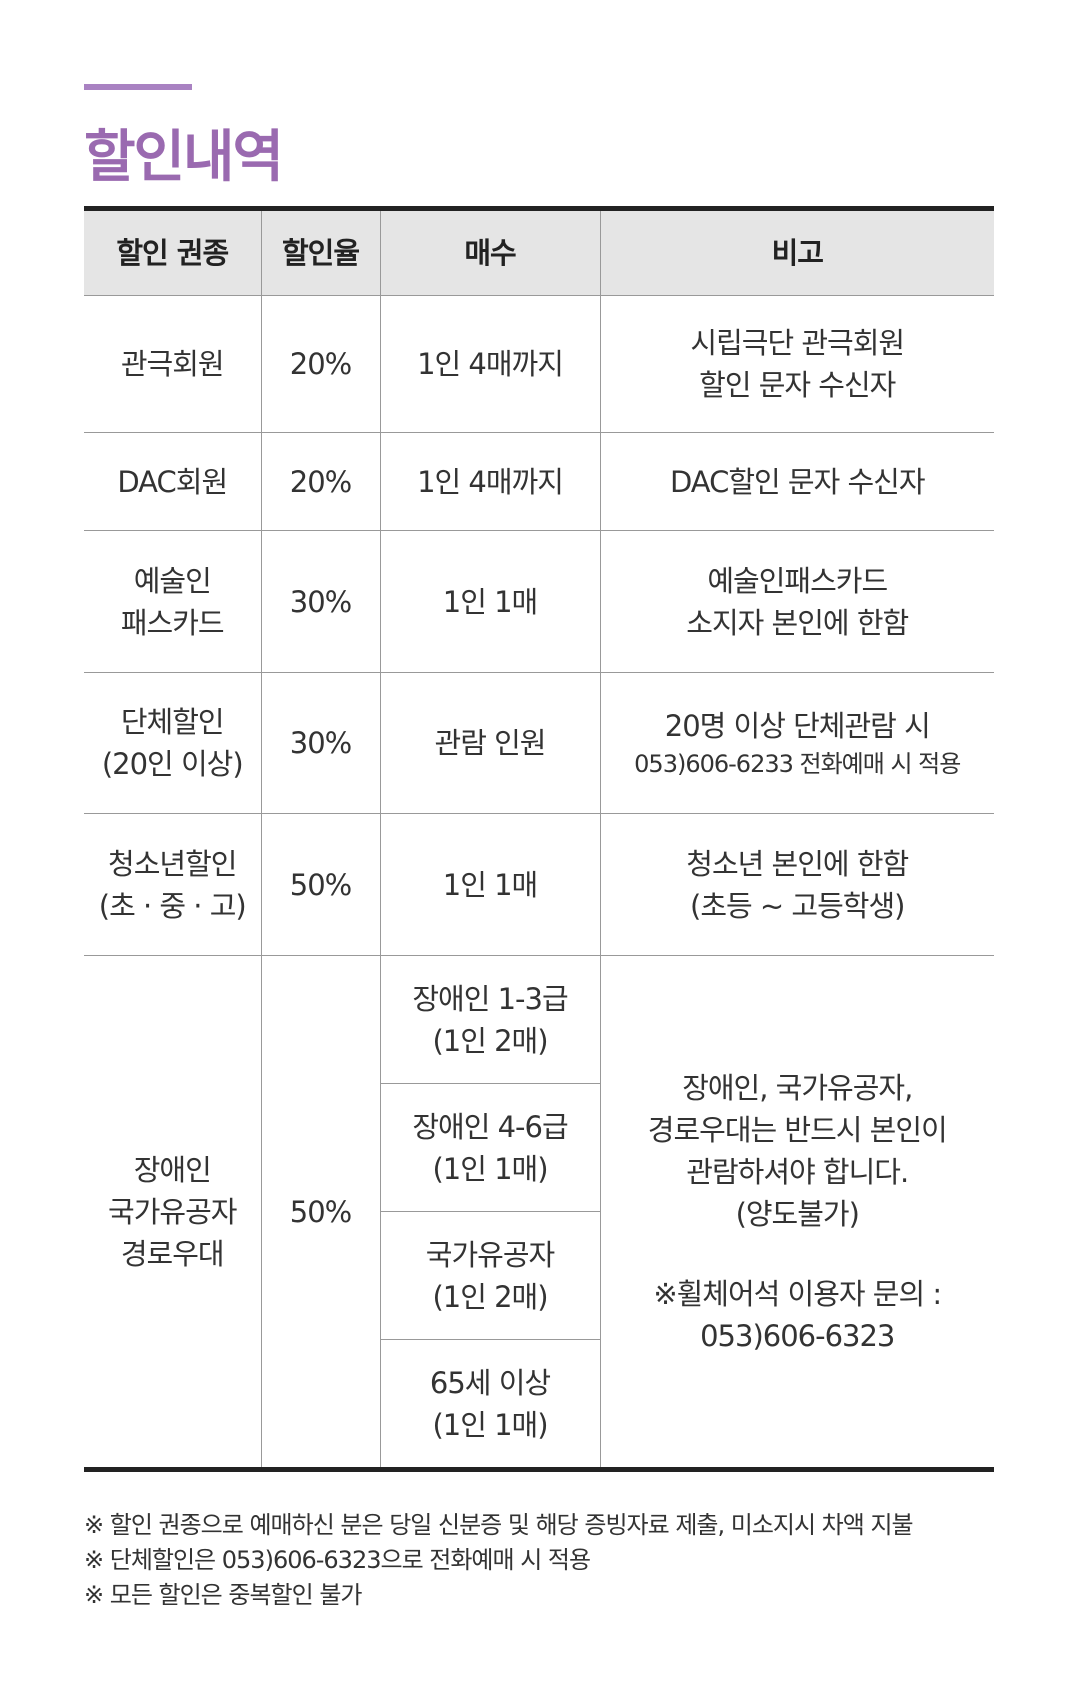 The height and width of the screenshot is (1696, 1080). Describe the element at coordinates (337, 1560) in the screenshot. I see `note: ※ 단체할인은 053)606-6323으로 전화예매 시 적용` at that location.